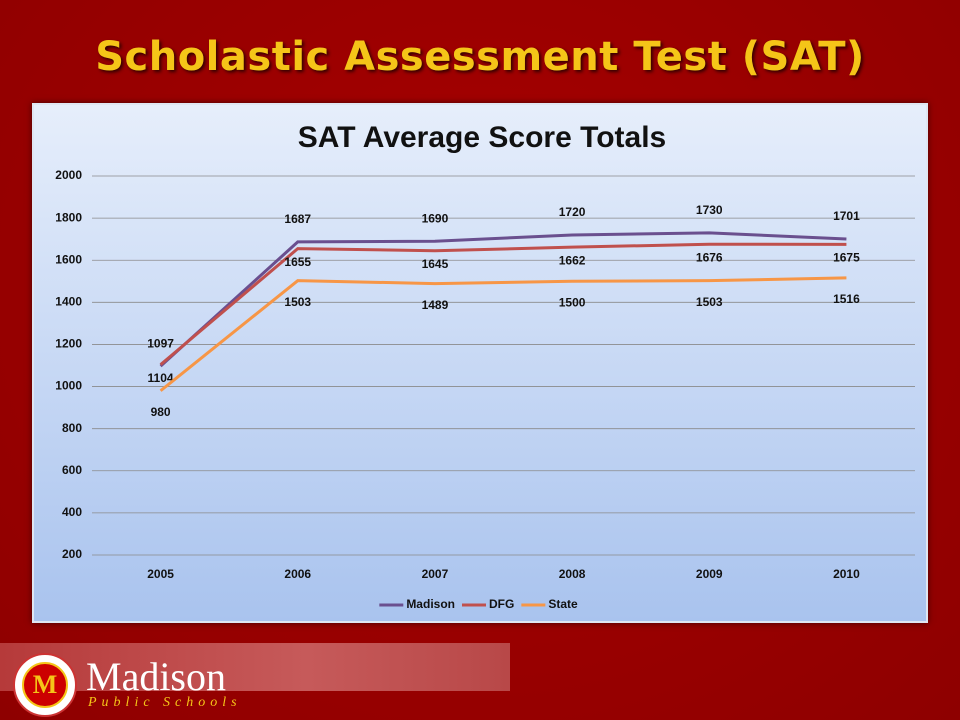 Image resolution: width=960 pixels, height=720 pixels. I want to click on logo-band, so click(255, 667).